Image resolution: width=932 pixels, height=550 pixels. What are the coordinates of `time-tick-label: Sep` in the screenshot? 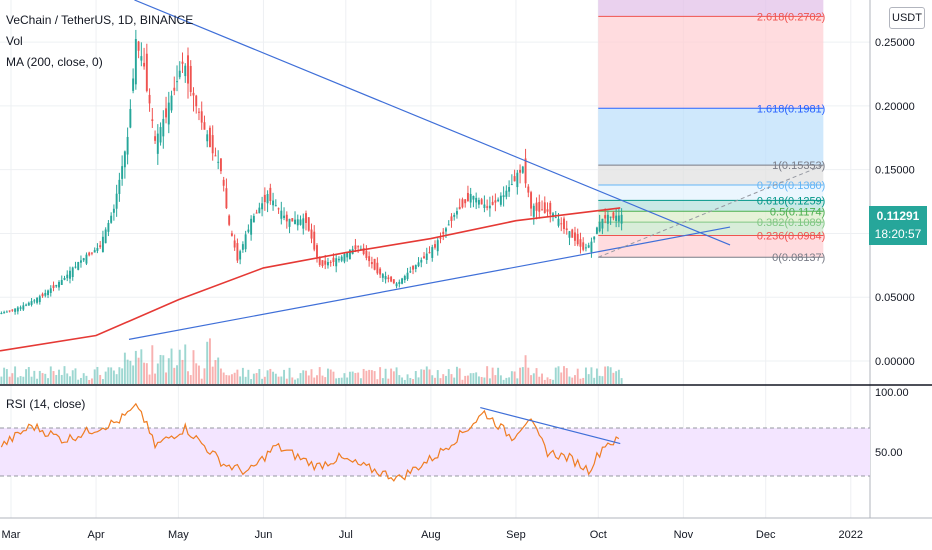 It's located at (516, 535).